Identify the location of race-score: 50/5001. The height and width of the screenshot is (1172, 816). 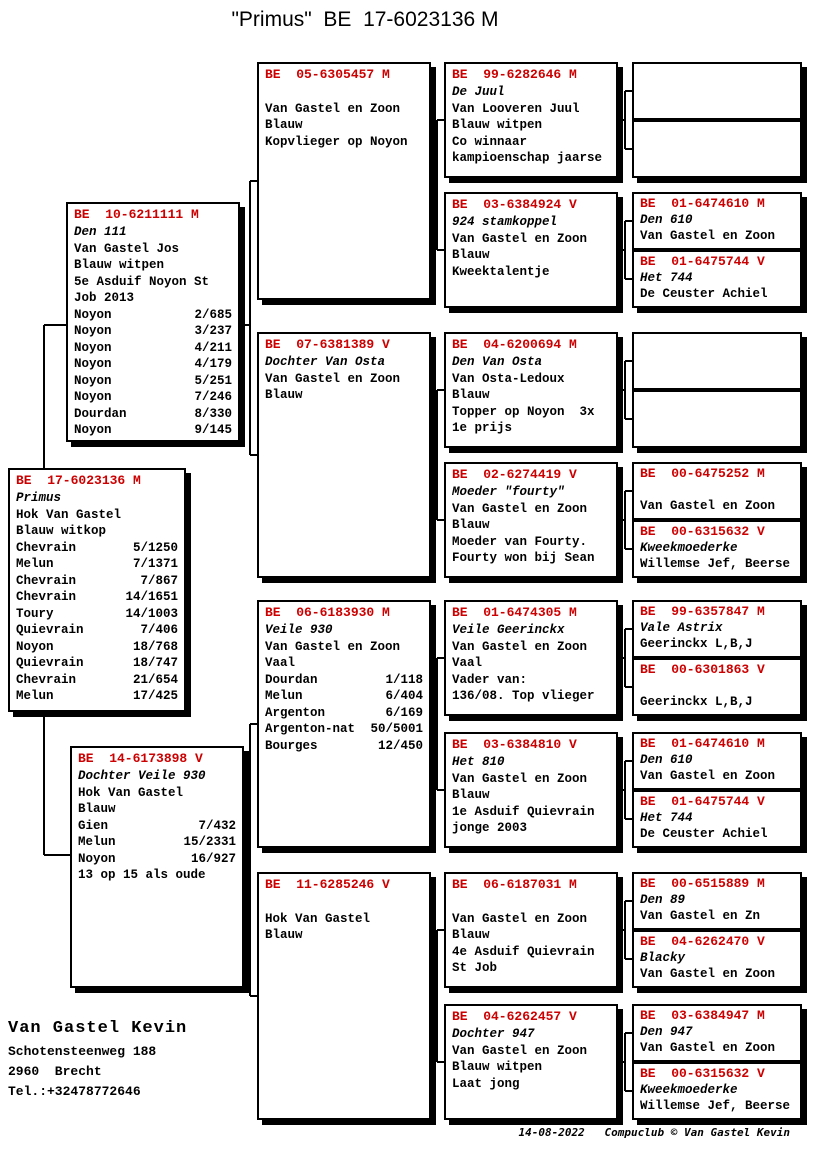
(396, 729).